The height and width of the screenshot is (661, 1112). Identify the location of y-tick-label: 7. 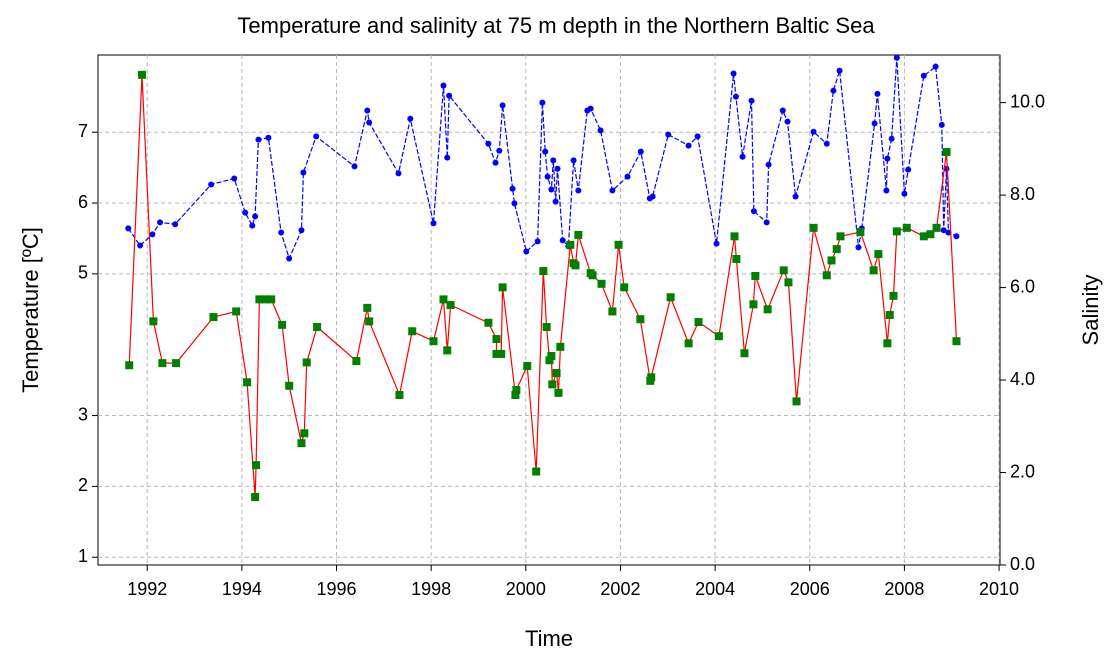
(83, 131).